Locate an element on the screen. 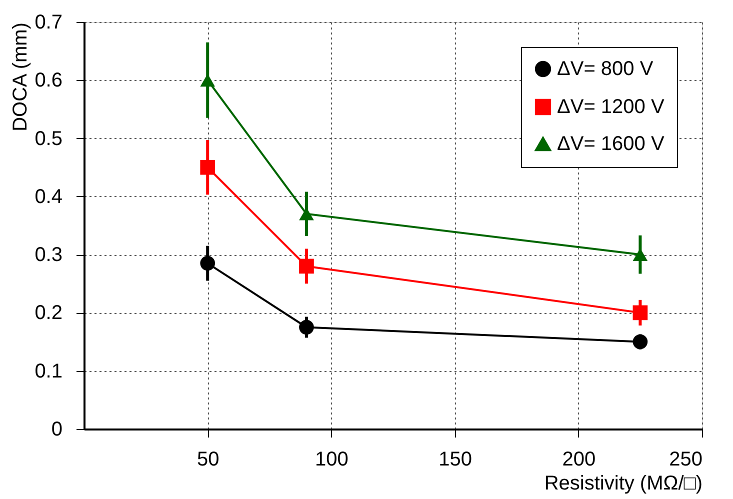  x-tick-label: 100 is located at coordinates (331, 459).